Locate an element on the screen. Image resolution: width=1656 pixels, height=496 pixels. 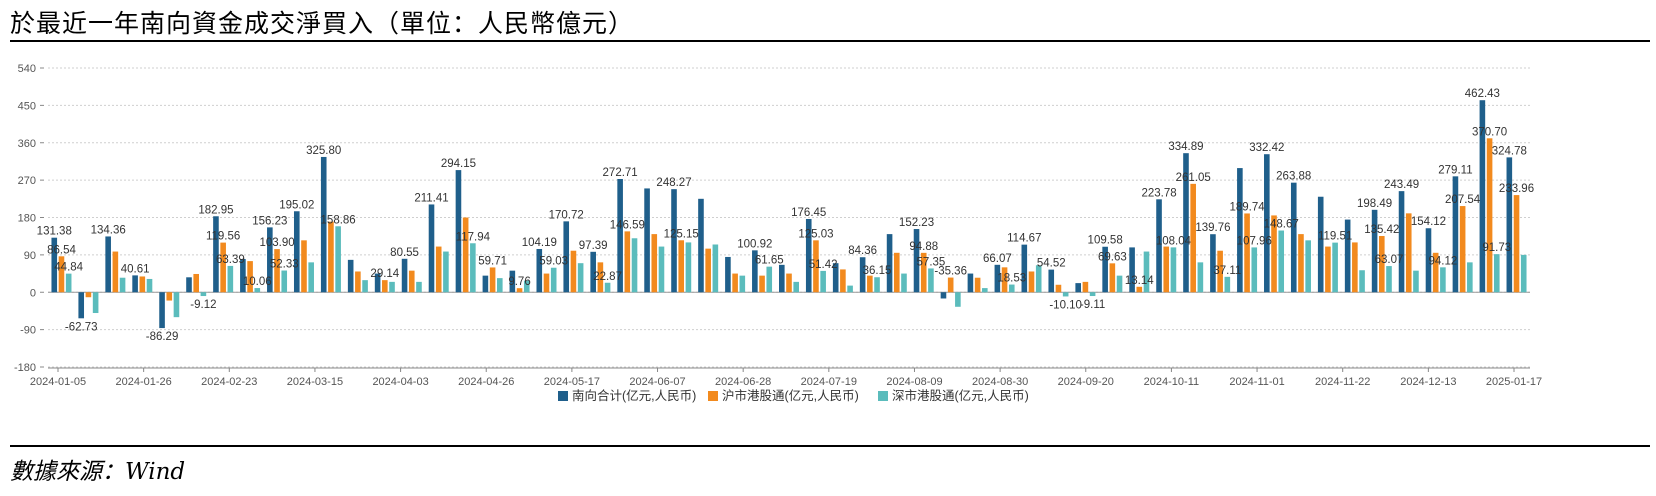
y-axis: -180 -90 0 90 180 270 360 450 540 is located at coordinates (29, 218).